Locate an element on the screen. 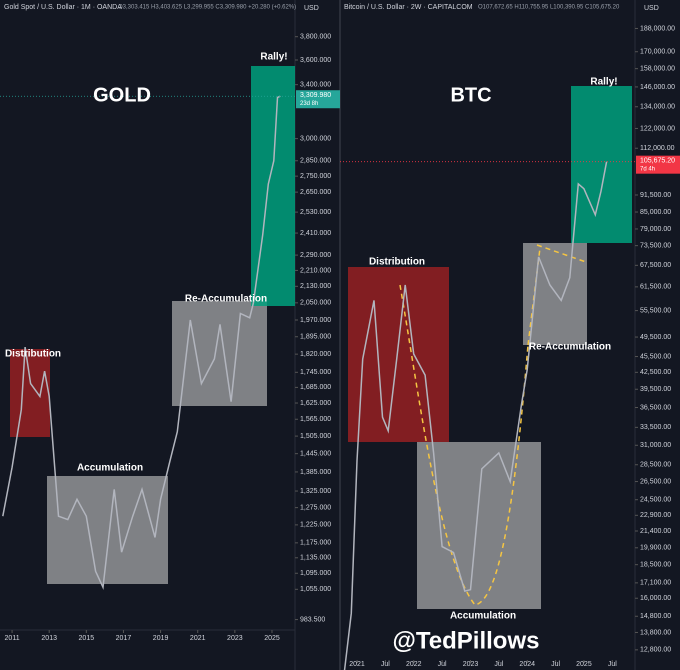  y-tick-label: 2,410.000 is located at coordinates (315, 233).